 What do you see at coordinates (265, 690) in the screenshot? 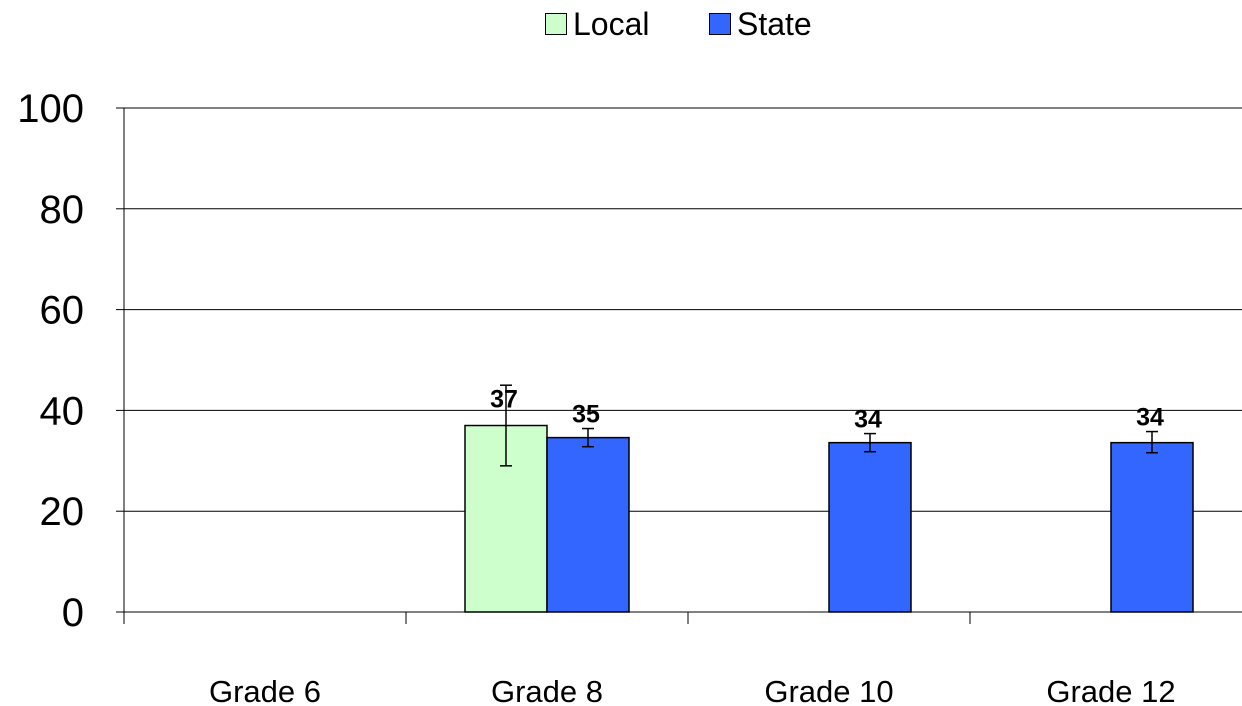
I see `x-category-label: Grade 6` at bounding box center [265, 690].